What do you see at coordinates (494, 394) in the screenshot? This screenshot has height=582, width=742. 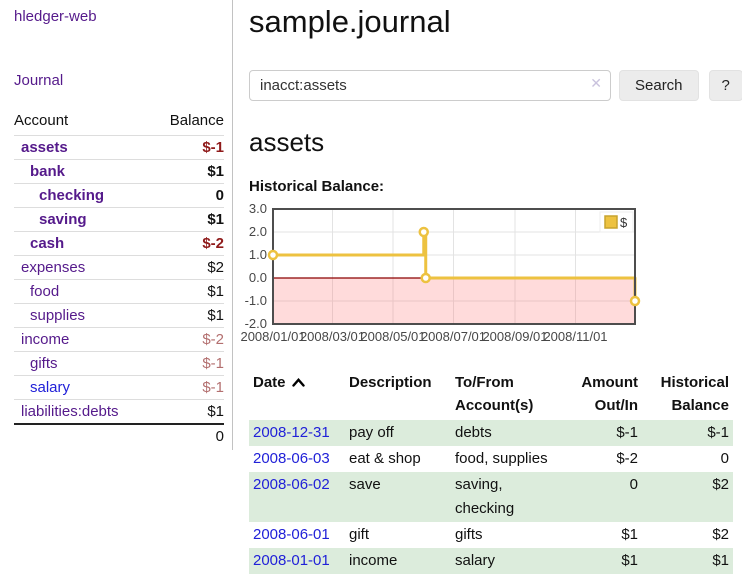 I see `accounts-column-header: To/From Account(s)` at bounding box center [494, 394].